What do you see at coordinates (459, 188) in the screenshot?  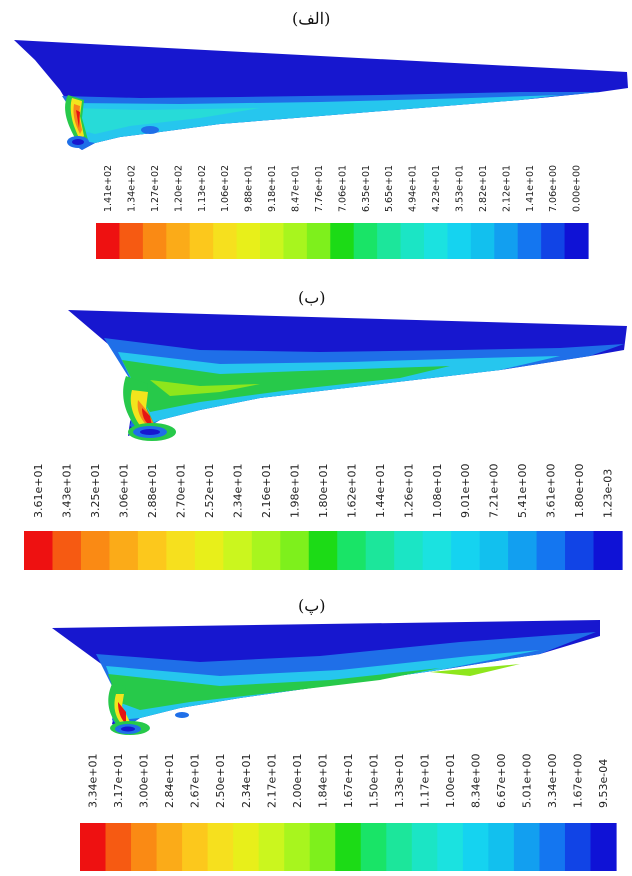 I see `tick-label: 3.53e+01` at bounding box center [459, 188].